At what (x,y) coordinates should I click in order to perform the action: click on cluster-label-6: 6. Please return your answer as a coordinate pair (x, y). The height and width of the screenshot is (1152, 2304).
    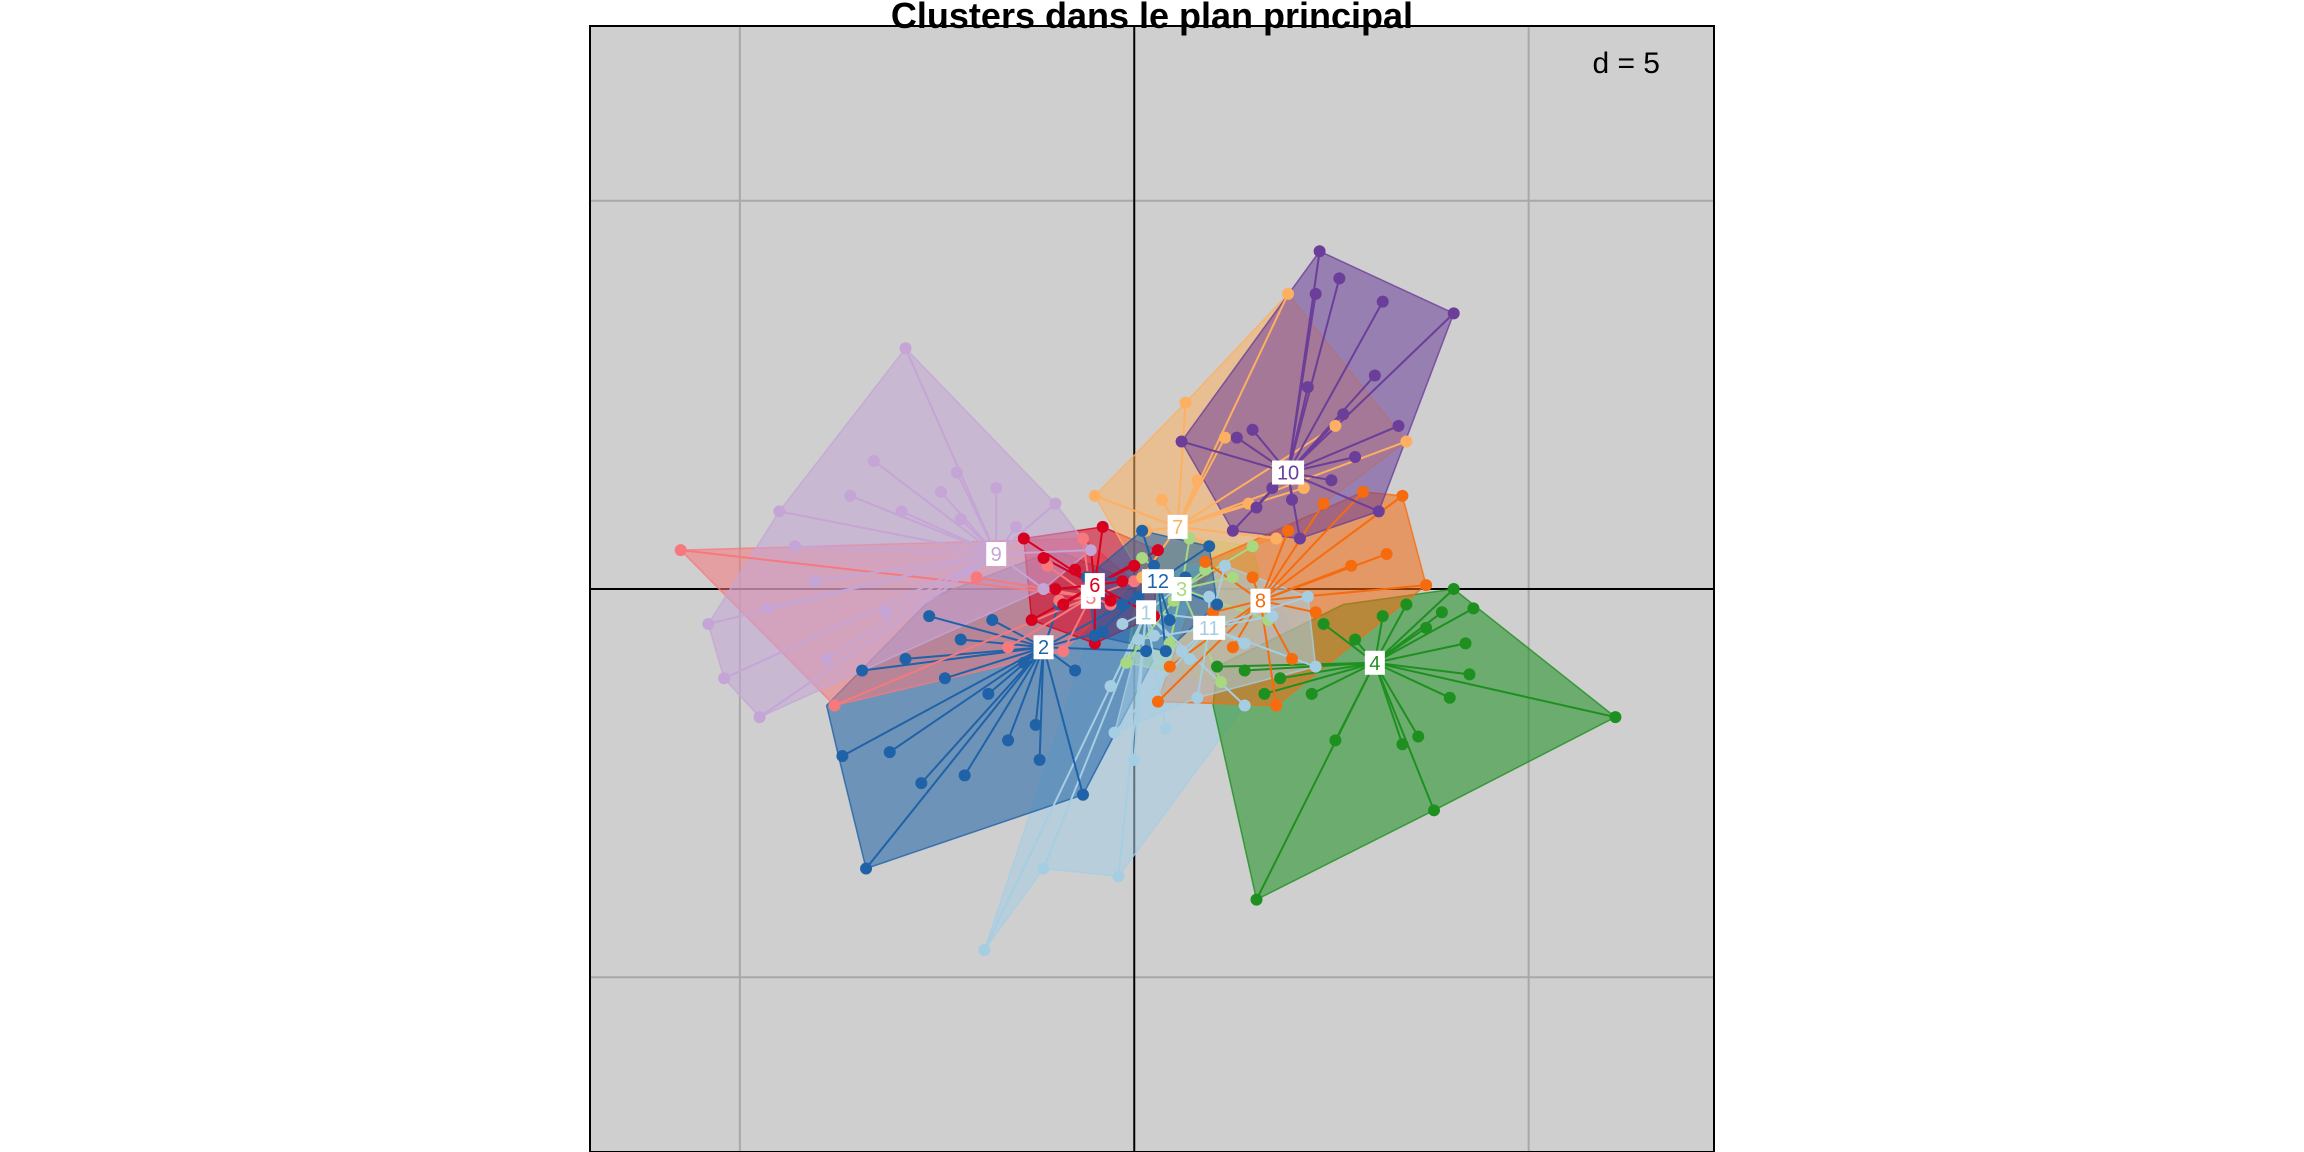
    Looking at the image, I should click on (1094, 586).